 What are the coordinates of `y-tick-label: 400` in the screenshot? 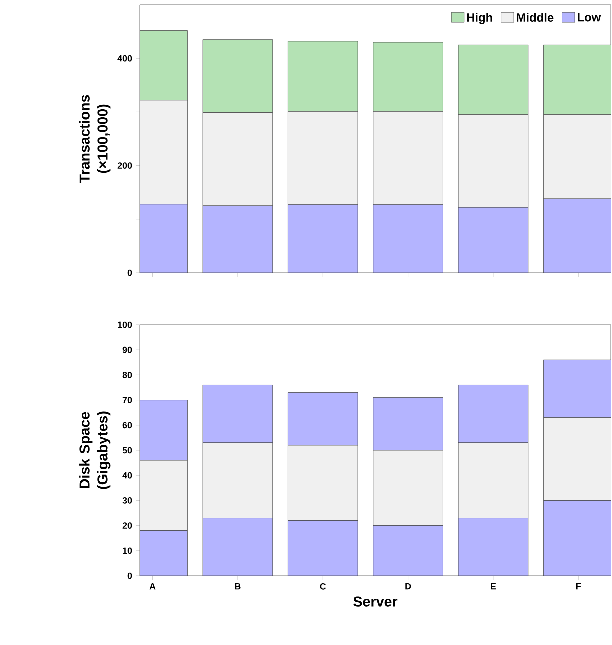 It's located at (125, 58).